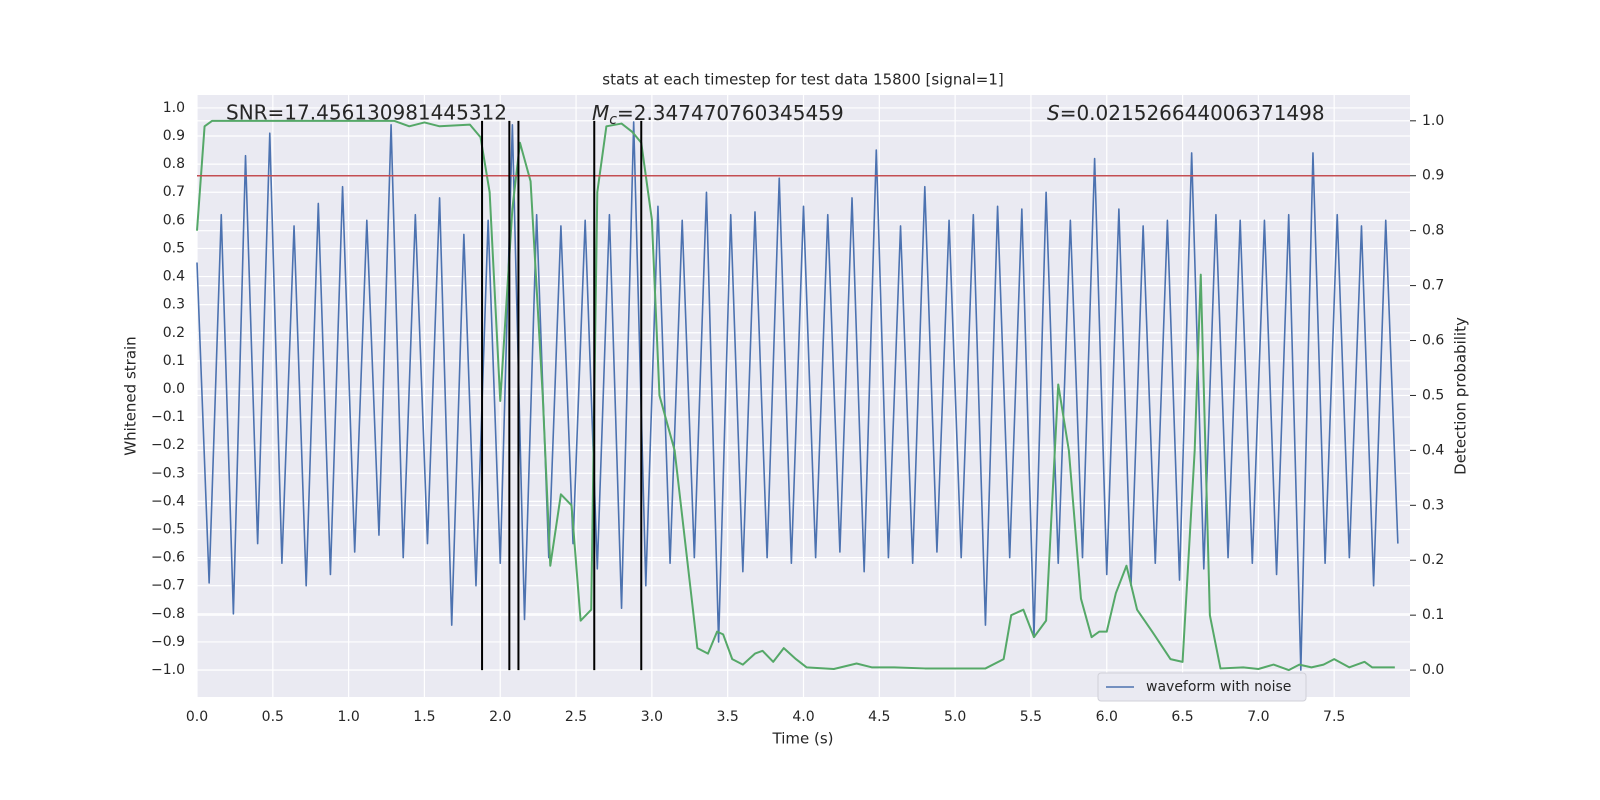  I want to click on annotation: S=0.021526644006371498, so click(1186, 113).